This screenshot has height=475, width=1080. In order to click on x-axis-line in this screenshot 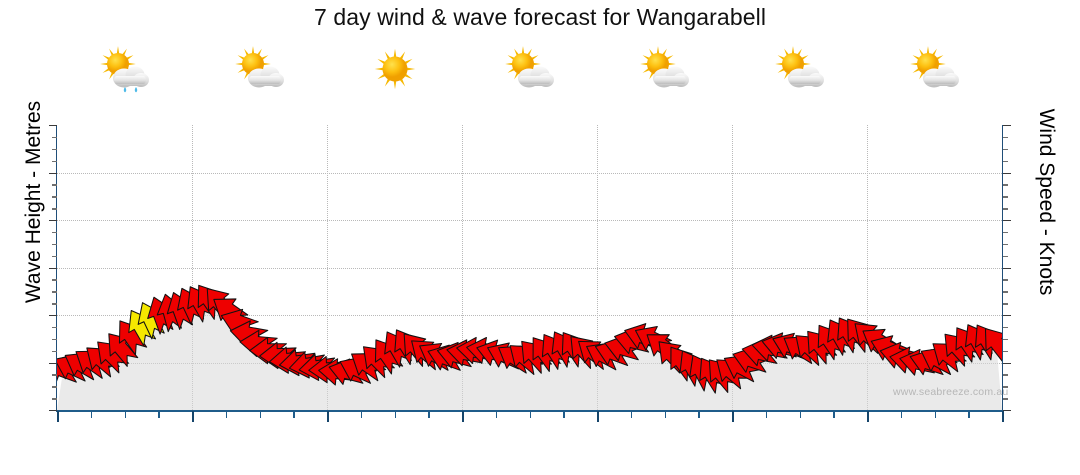, I will do `click(529, 411)`.